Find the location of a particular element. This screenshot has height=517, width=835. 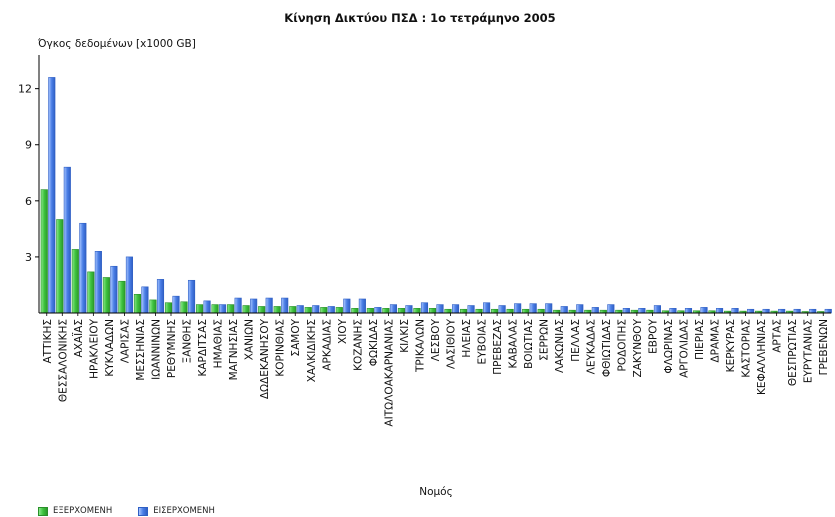

x-tick-label: ΔΡΑΜΑΣ is located at coordinates (716, 341).